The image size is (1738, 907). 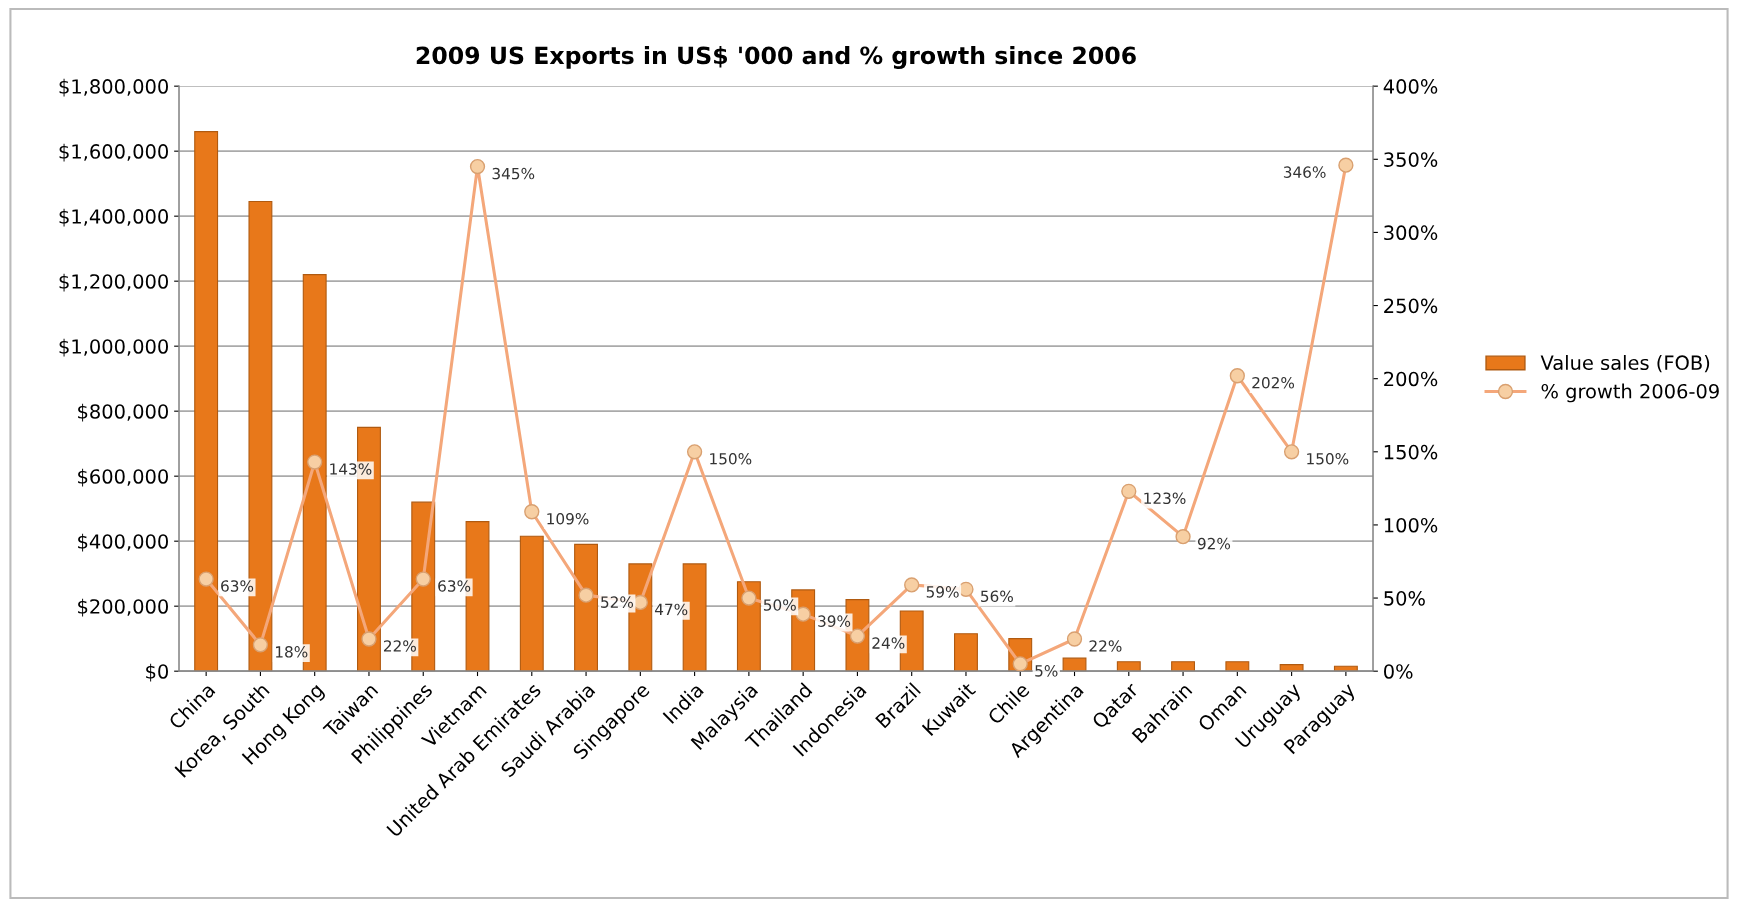 I want to click on y2-tick-label: 350%, so click(x=1411, y=159).